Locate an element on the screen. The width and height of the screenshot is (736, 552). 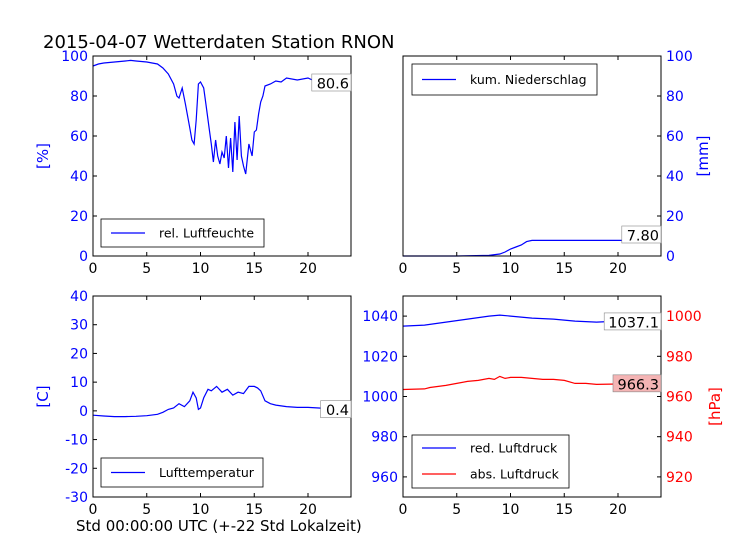
pressure-ylabel-right: [hPa] is located at coordinates (715, 406).